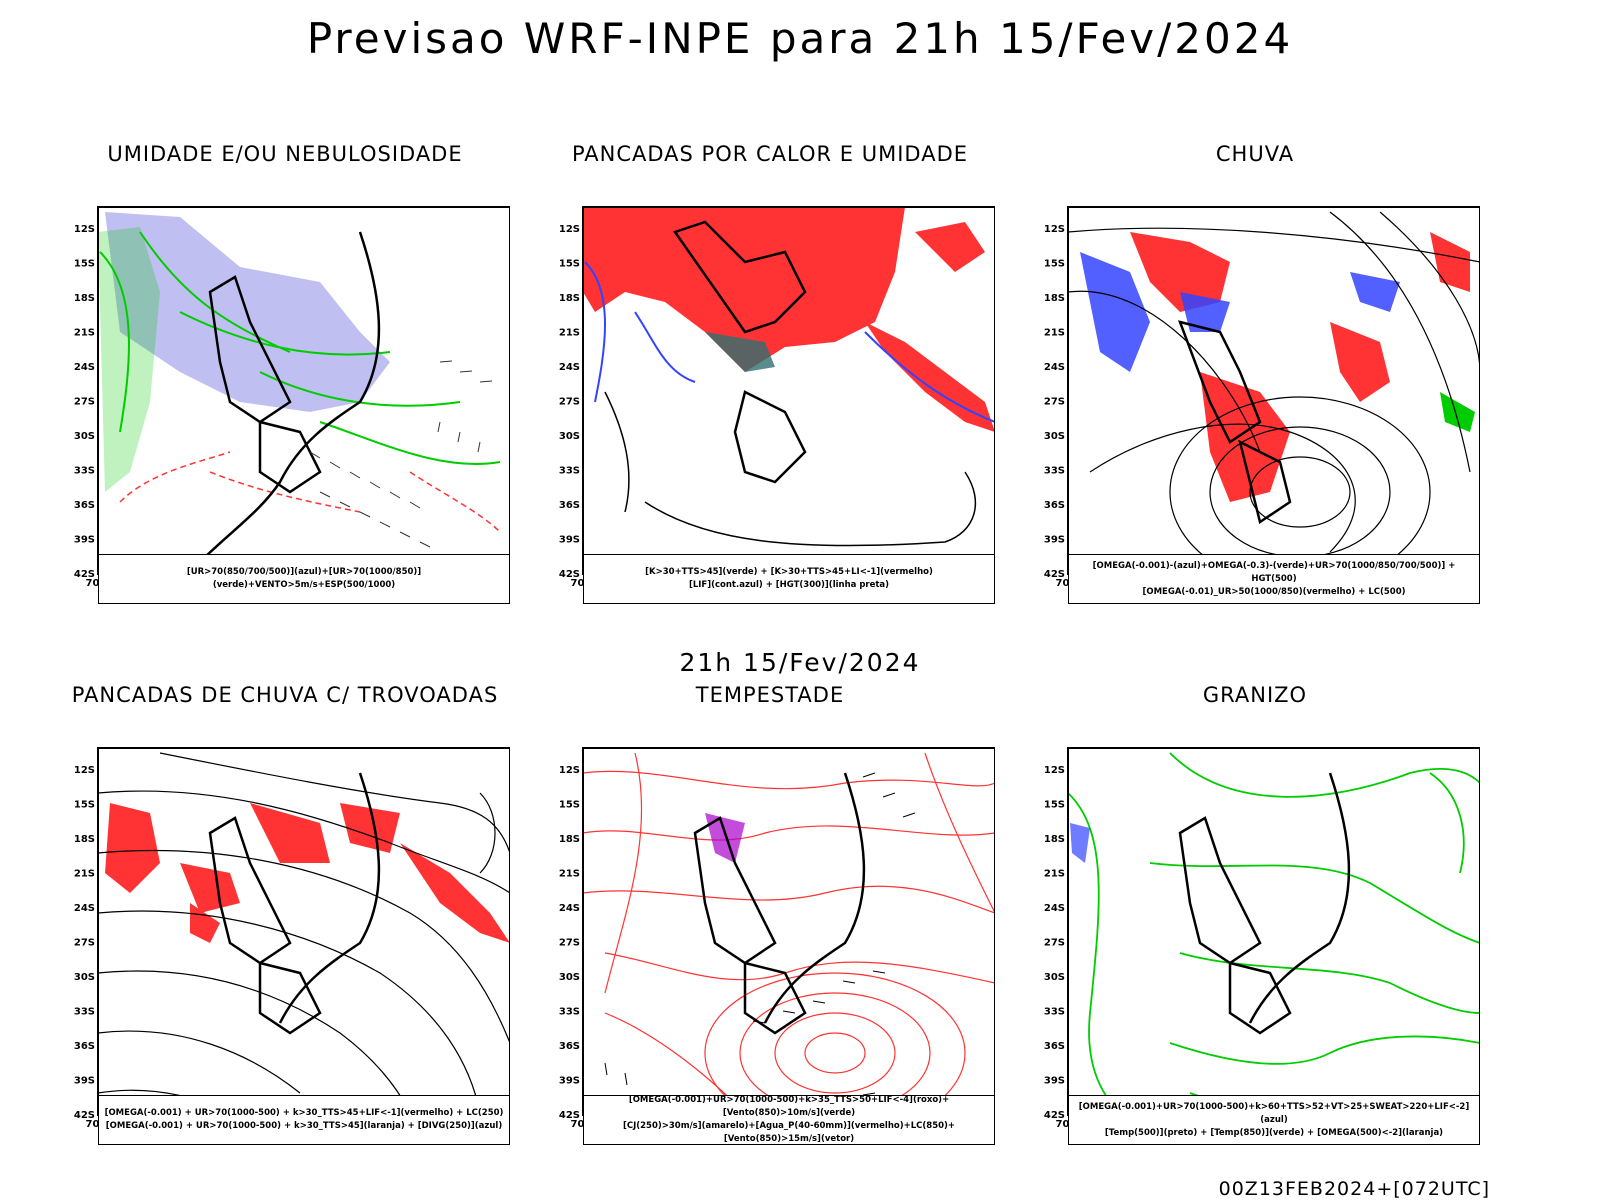 Image resolution: width=1600 pixels, height=1200 pixels. What do you see at coordinates (770, 154) in the screenshot?
I see `panel-title: PANCADAS POR CALOR E UMIDADE` at bounding box center [770, 154].